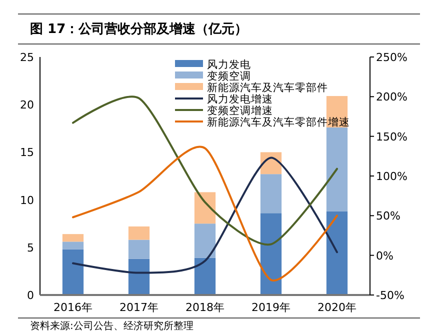 Image resolution: width=426 pixels, height=331 pixels. I want to click on y2-tick-label: 100%, so click(392, 176).